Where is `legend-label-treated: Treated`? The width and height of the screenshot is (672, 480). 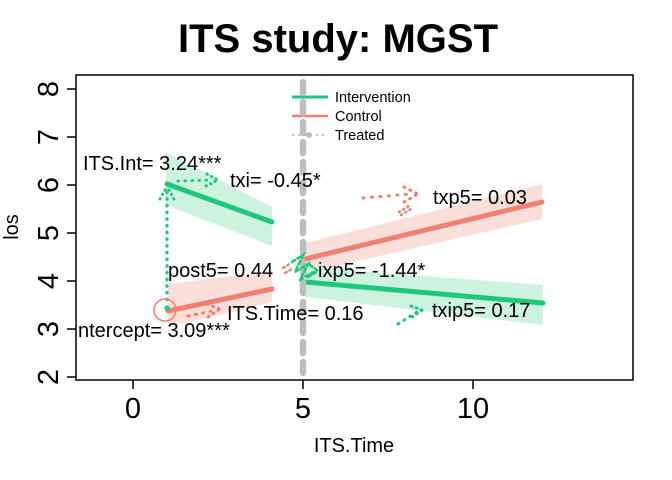
legend-label-treated: Treated is located at coordinates (359, 136).